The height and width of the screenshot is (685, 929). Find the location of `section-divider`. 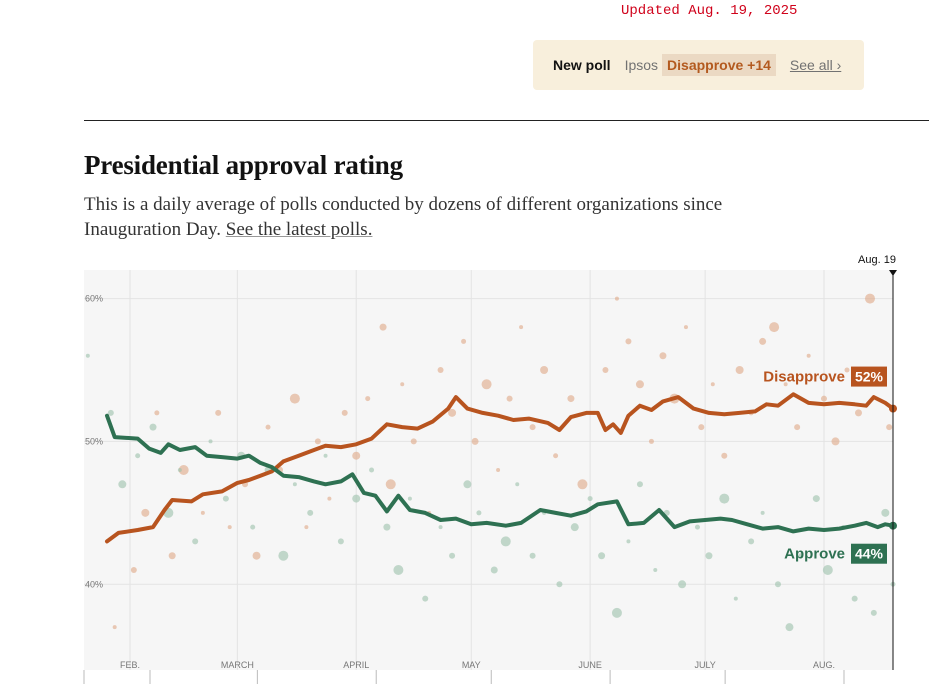

section-divider is located at coordinates (506, 120).